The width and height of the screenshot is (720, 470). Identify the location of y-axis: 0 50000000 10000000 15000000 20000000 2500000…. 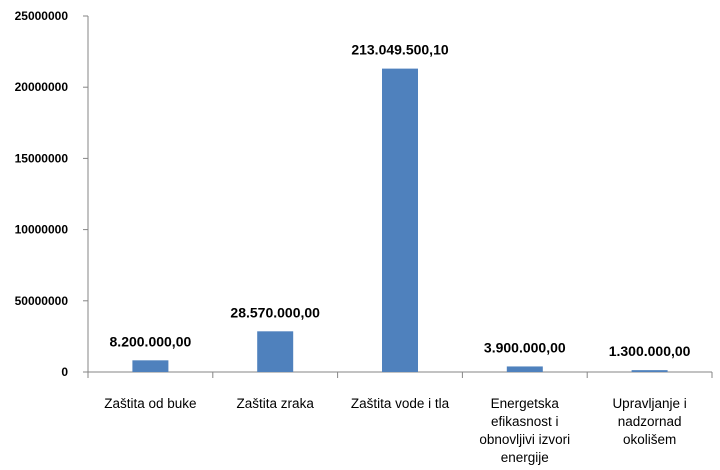
(52, 194).